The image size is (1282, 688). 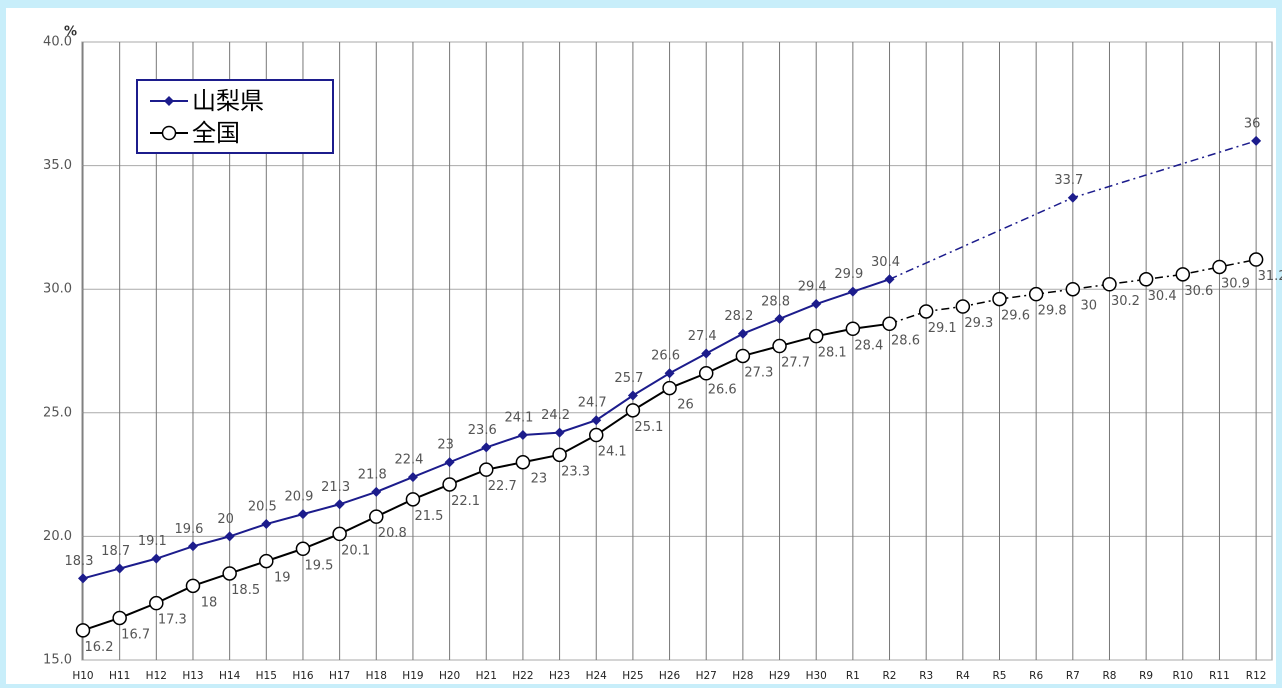 I want to click on y-tick-label: 35.0, so click(x=57, y=165).